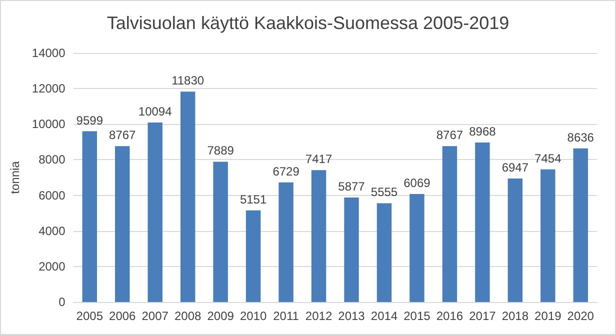 The image size is (616, 335). Describe the element at coordinates (384, 192) in the screenshot. I see `data-label: 5555` at that location.